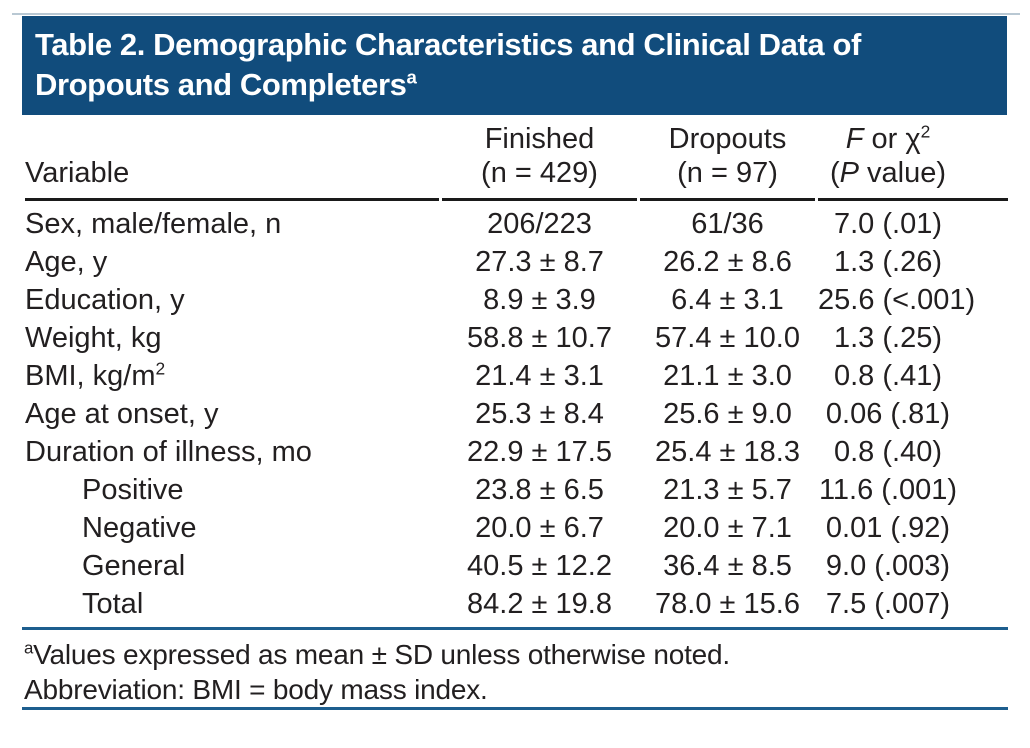  I want to click on stat-value: 7.0 (.01), so click(888, 224).